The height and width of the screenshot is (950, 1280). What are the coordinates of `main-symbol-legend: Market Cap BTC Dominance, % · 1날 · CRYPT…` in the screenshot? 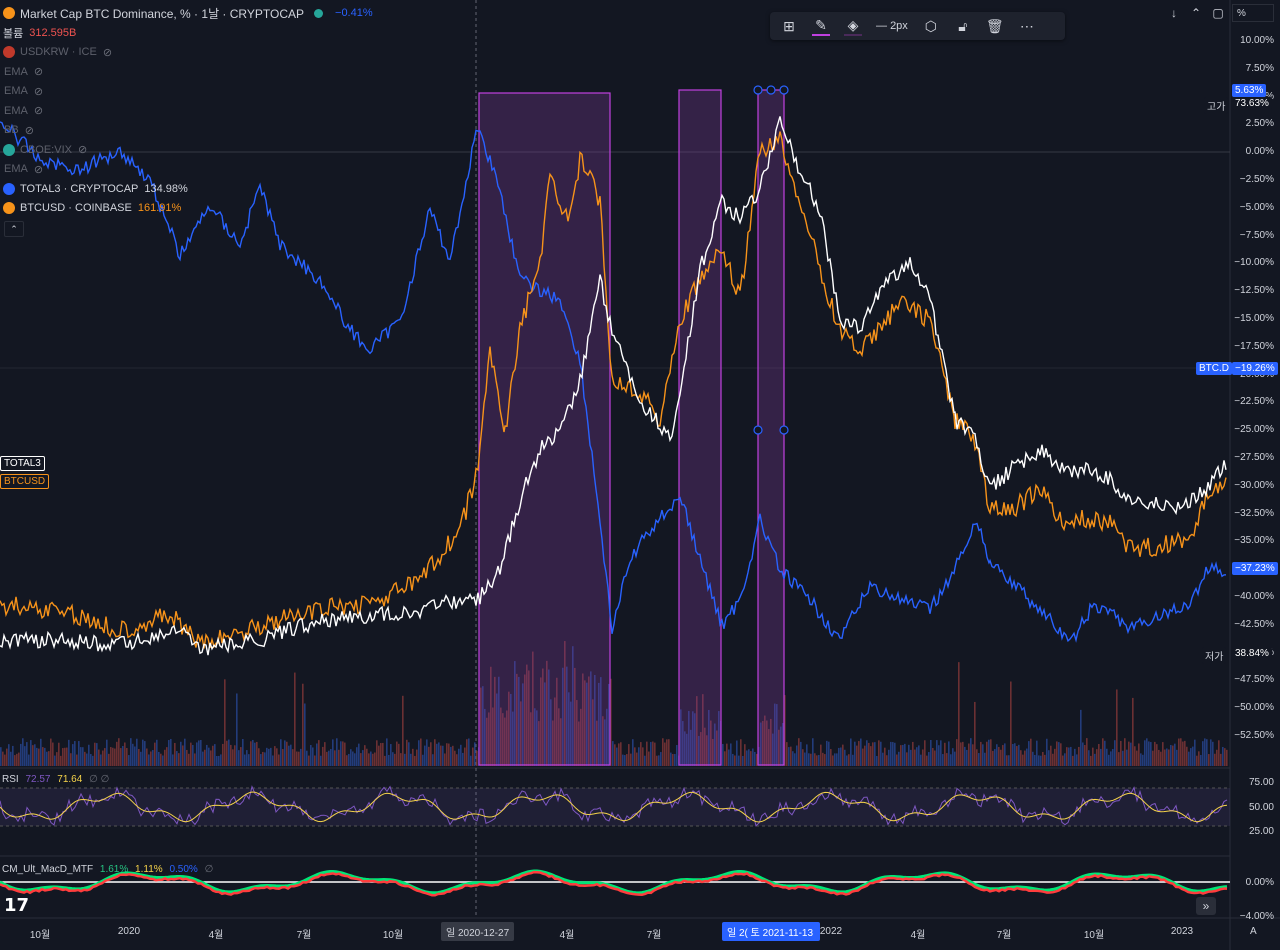 It's located at (186, 13).